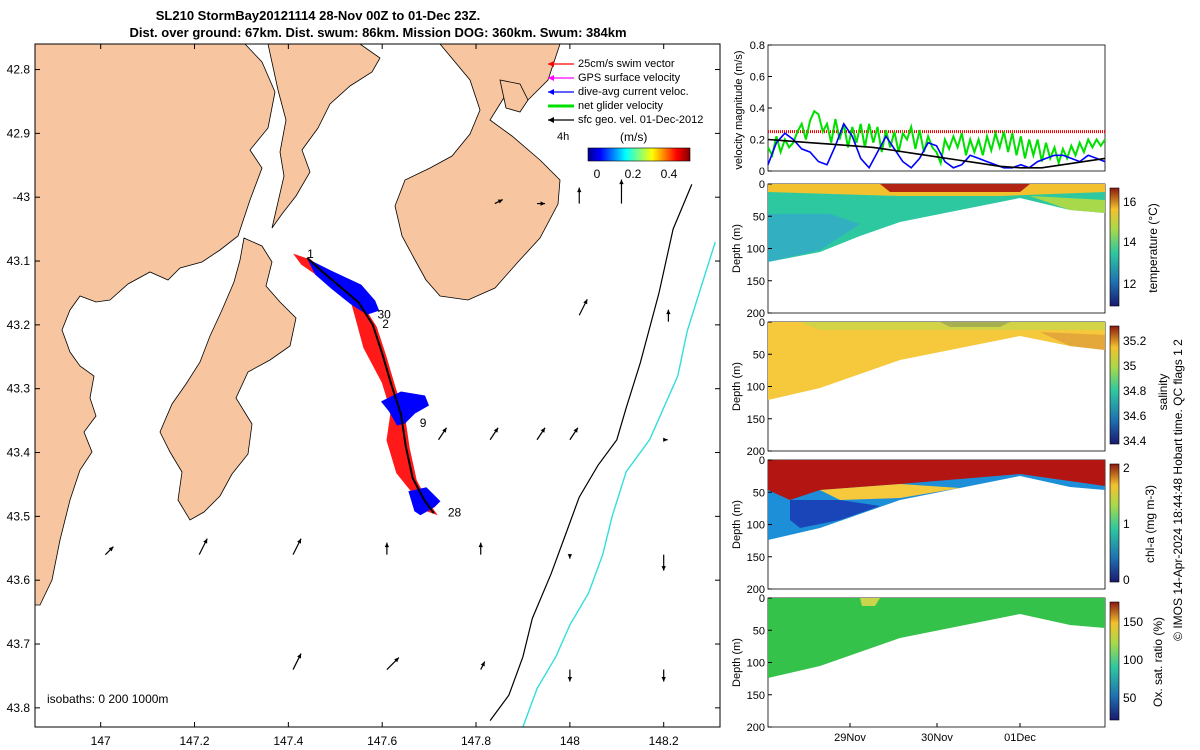 The image size is (1200, 750). Describe the element at coordinates (737, 248) in the screenshot. I see `section-0-ylabel: Depth (m)` at that location.